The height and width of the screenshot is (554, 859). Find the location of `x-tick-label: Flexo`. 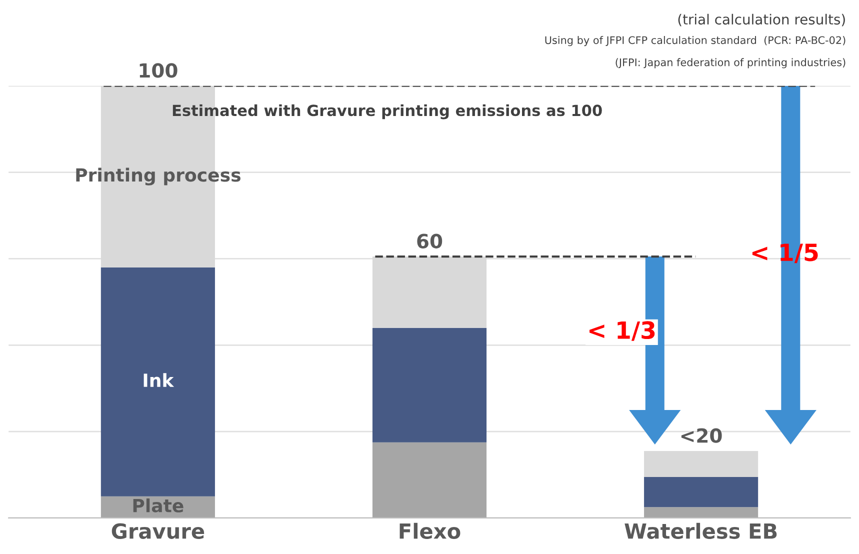

x-tick-label: Flexo is located at coordinates (430, 530).